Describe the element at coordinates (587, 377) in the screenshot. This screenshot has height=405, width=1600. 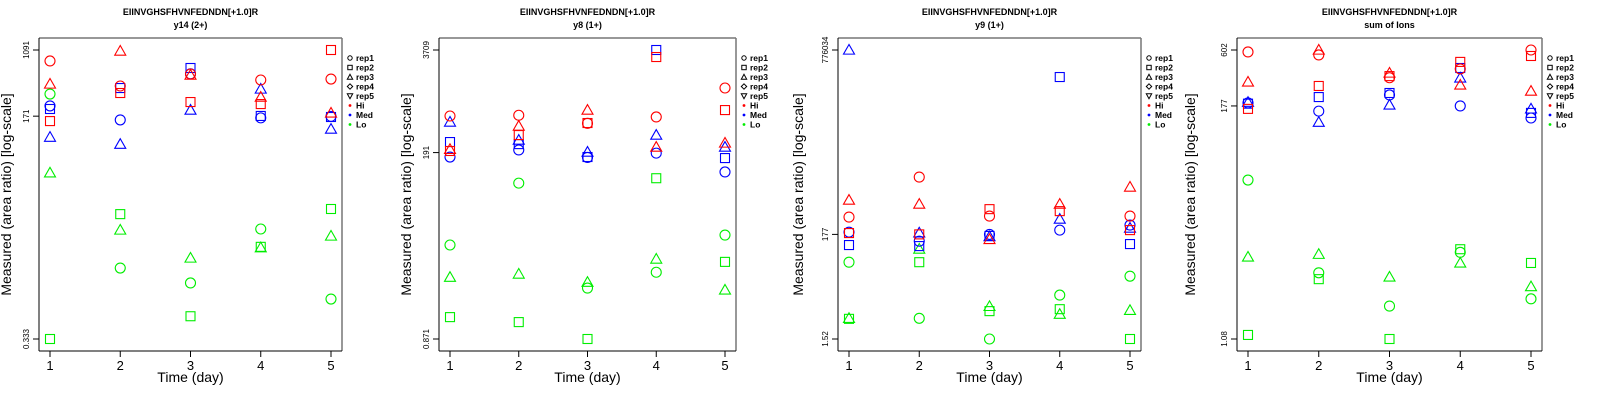
I see `x-axis-label: Time (day)` at that location.